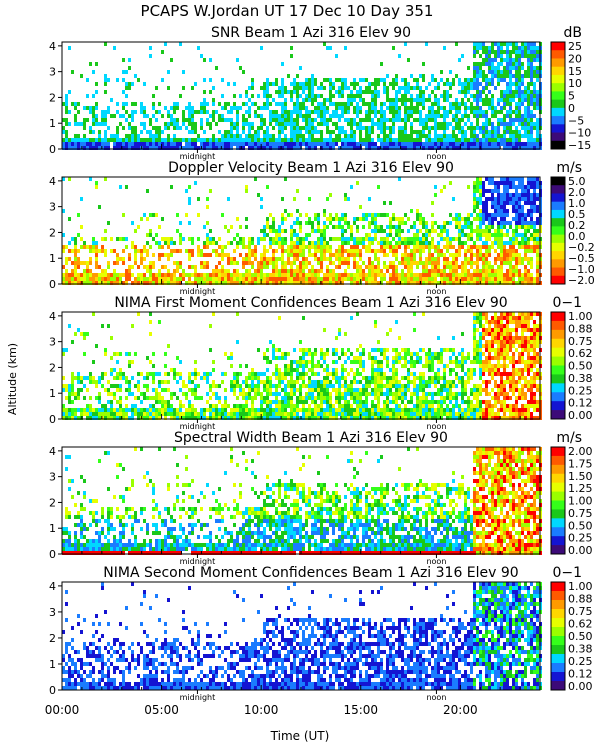 This screenshot has height=750, width=600. What do you see at coordinates (302, 366) in the screenshot?
I see `heatmap-field` at bounding box center [302, 366].